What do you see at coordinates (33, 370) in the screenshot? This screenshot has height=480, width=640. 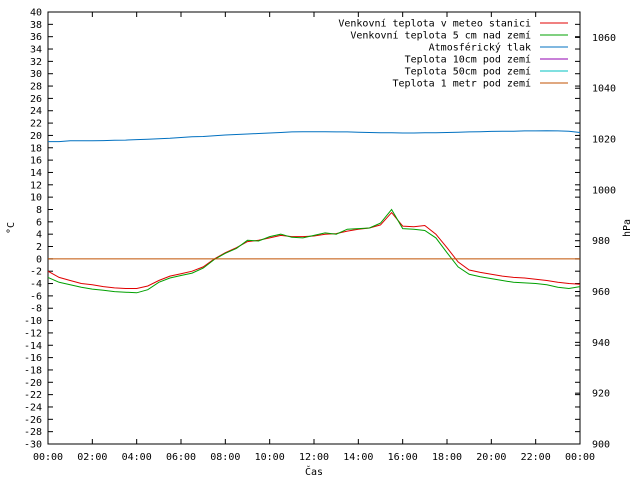 I see `y-tick-label-left: -18` at bounding box center [33, 370].